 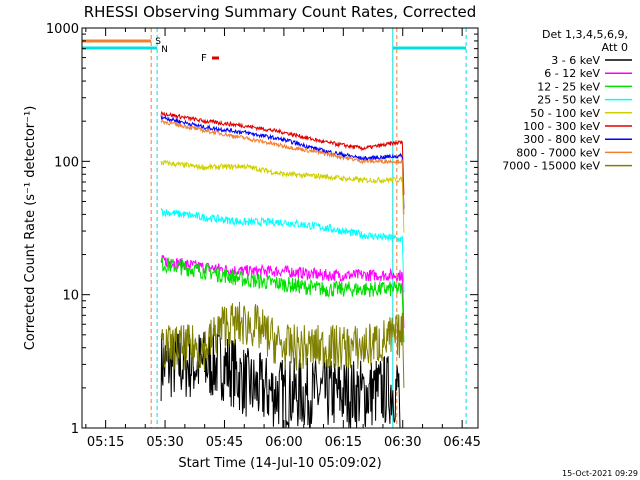 I want to click on y-tick-label: 10, so click(x=70, y=296).